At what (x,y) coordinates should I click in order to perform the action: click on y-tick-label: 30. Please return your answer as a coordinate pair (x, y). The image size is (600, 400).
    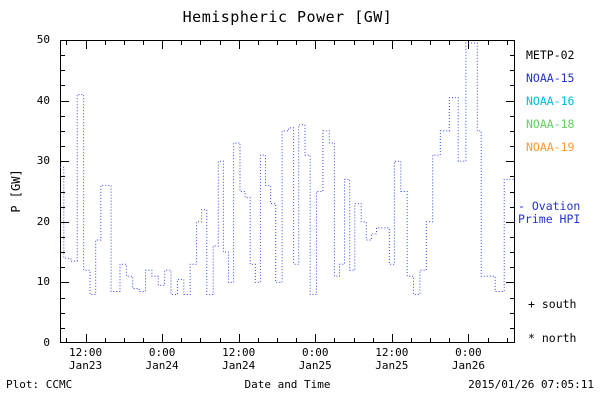
    Looking at the image, I should click on (43, 161).